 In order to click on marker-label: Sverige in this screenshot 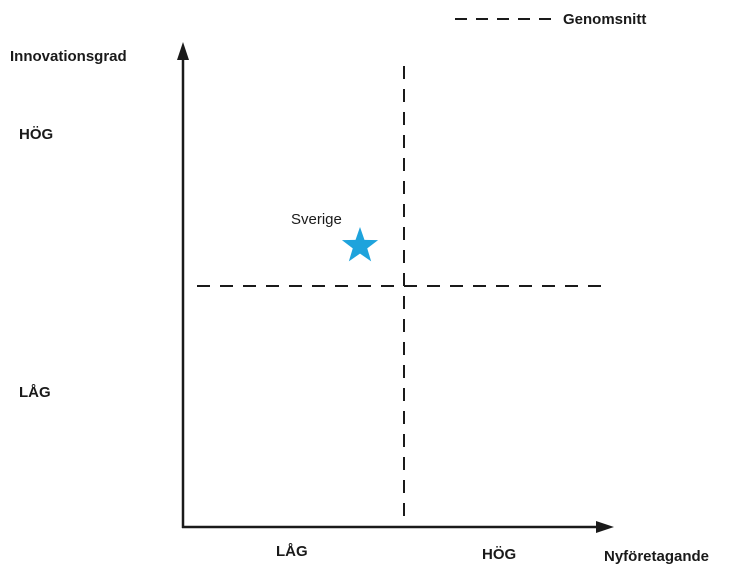, I will do `click(316, 219)`.